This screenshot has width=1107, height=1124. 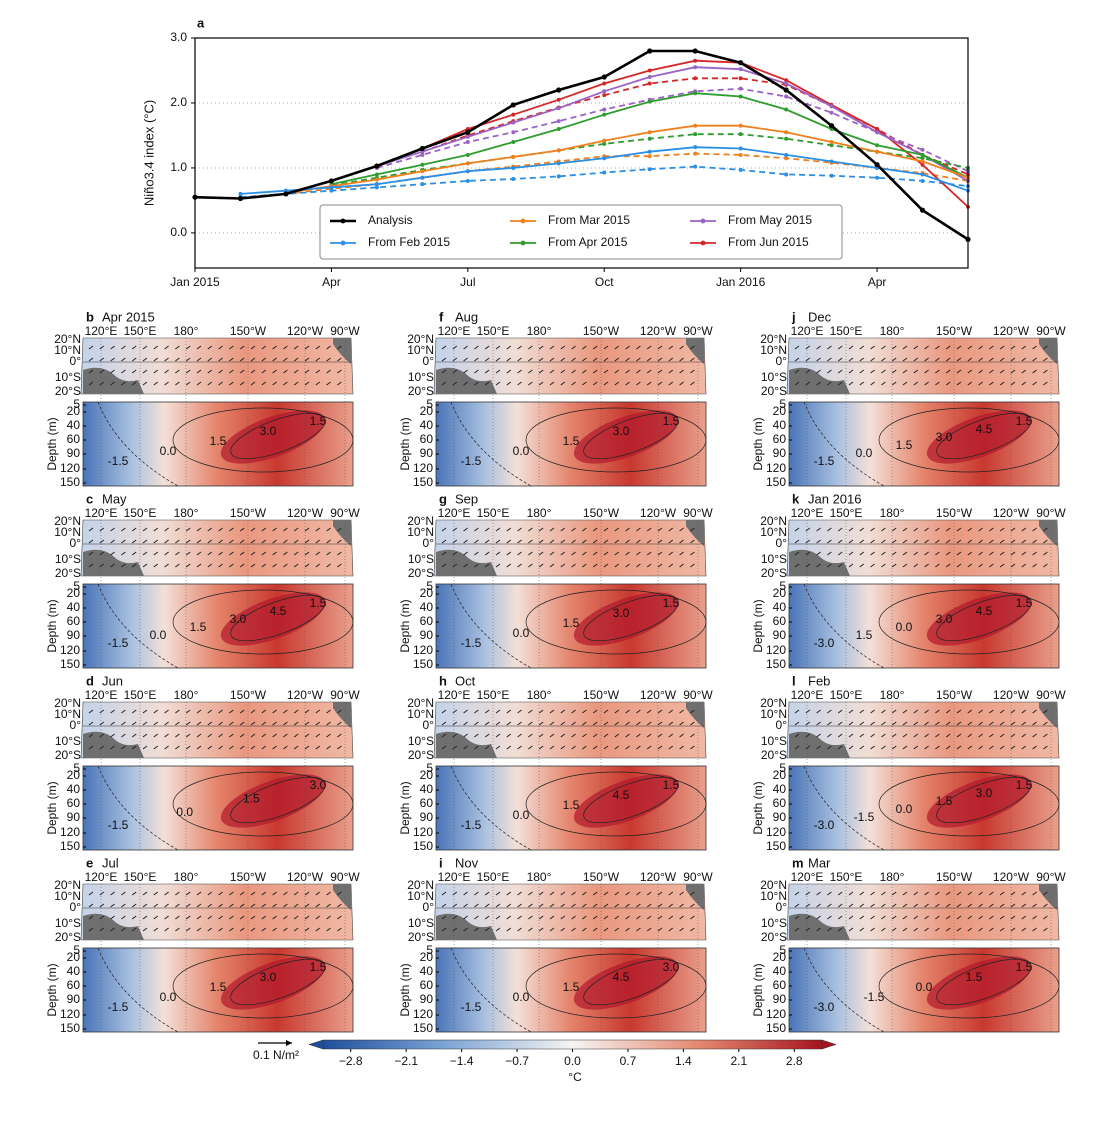 What do you see at coordinates (846, 513) in the screenshot?
I see `lon-label: 150°E` at bounding box center [846, 513].